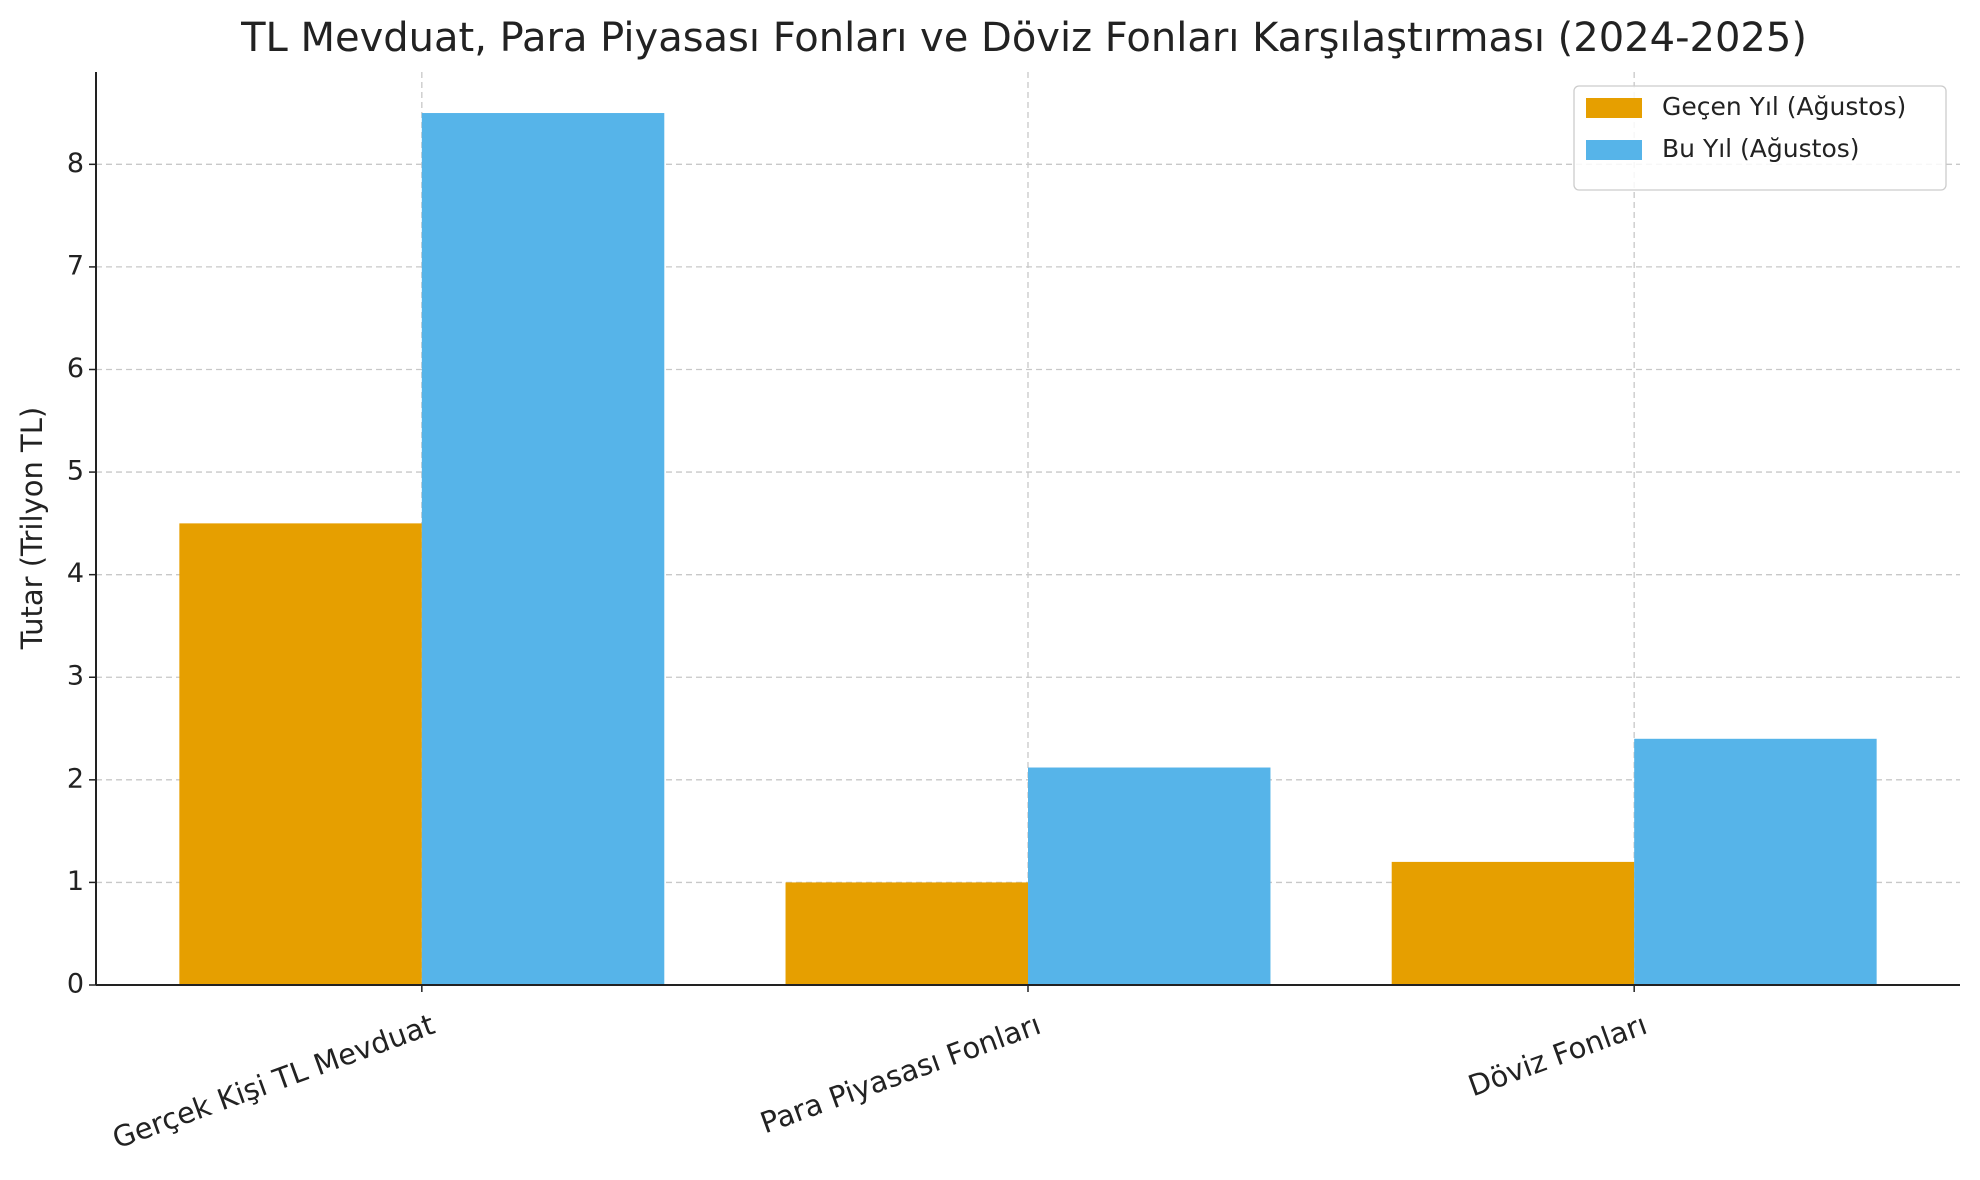 This screenshot has height=1180, width=1980. What do you see at coordinates (32, 528) in the screenshot?
I see `y-axis-label: Tutar (Trilyon TL)` at bounding box center [32, 528].